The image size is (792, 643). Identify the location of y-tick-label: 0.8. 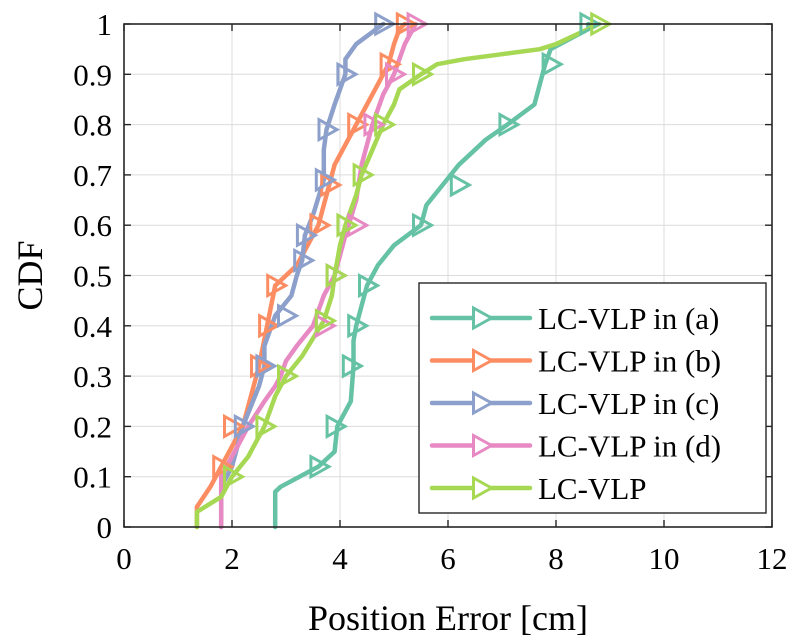
(92, 125).